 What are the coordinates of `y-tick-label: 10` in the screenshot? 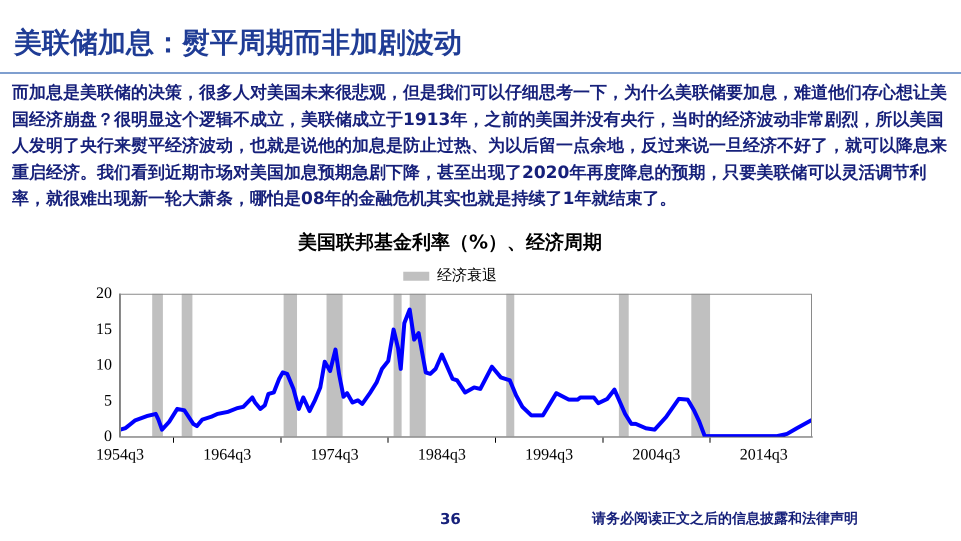 It's located at (104, 365).